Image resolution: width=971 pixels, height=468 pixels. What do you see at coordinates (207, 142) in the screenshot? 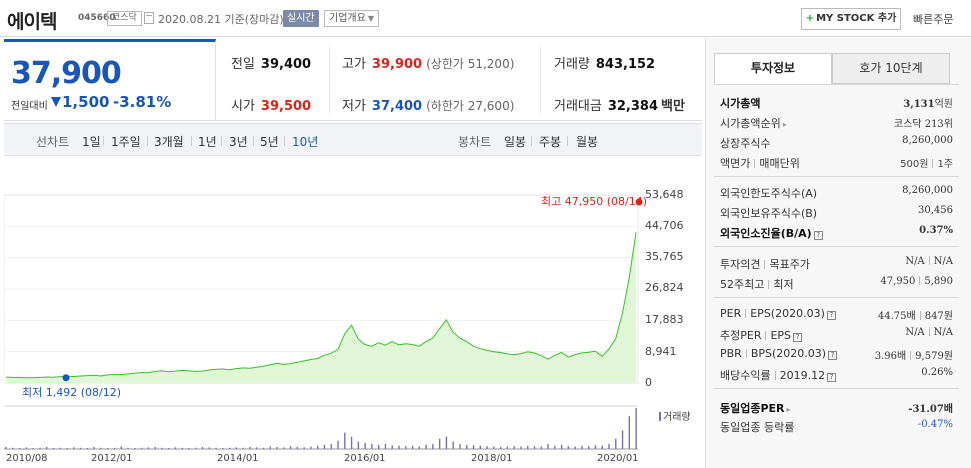
I see `period-1y: 1년` at bounding box center [207, 142].